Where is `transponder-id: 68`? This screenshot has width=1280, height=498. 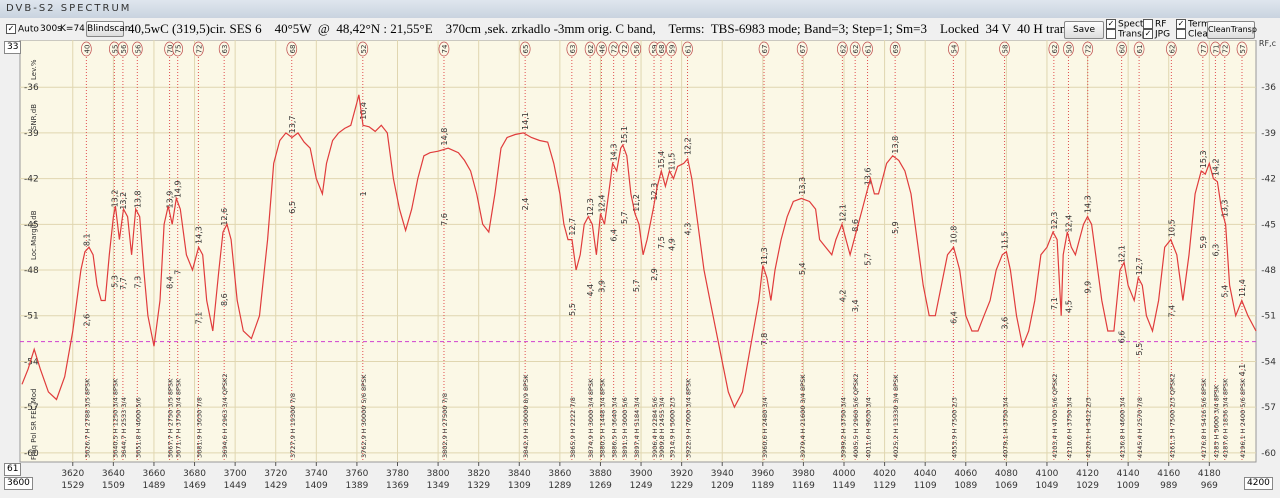 transponder-id: 68 is located at coordinates (662, 49).